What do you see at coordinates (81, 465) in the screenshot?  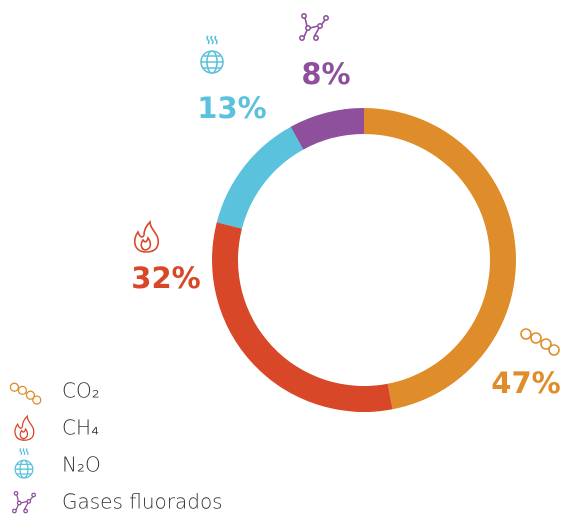 I see `legend-label: N₂O` at bounding box center [81, 465].